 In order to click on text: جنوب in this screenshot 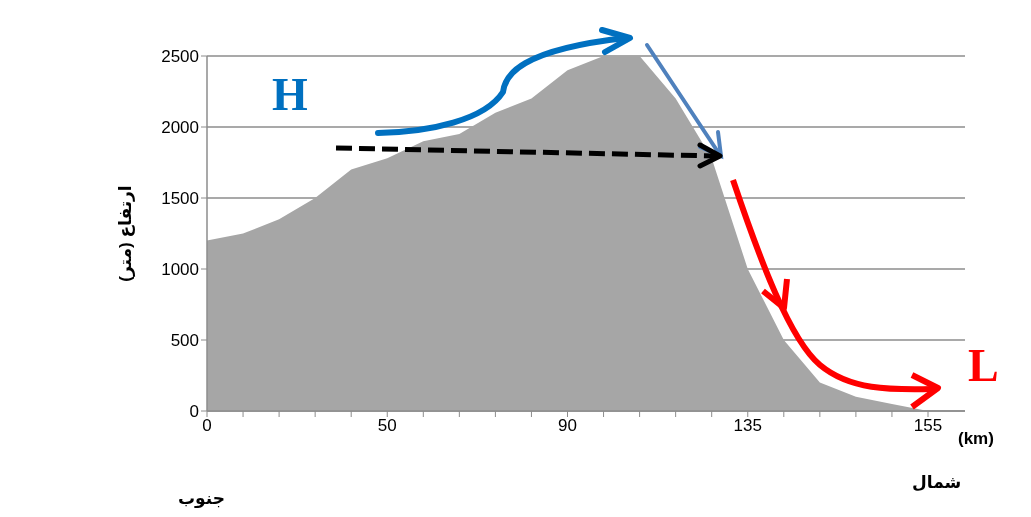, I will do `click(201, 498)`.